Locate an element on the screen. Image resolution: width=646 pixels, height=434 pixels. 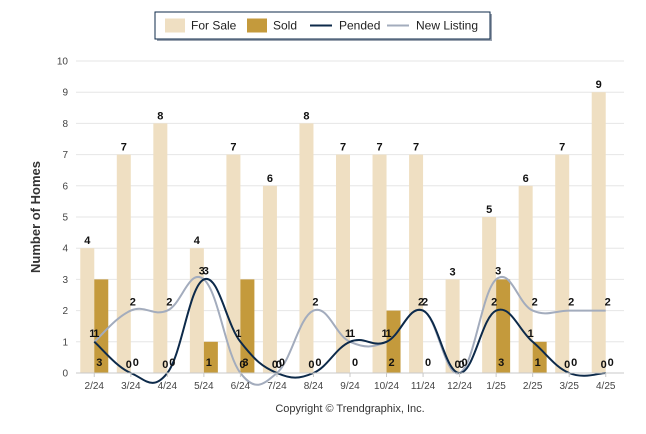
x-tick-label: 6/24 is located at coordinates (241, 386).